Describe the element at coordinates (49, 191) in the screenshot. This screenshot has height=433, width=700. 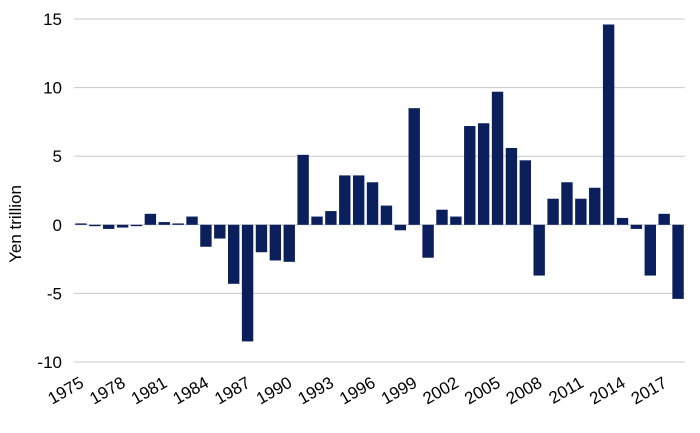
I see `y-axis-tick-labels: -10 -5 0 5 10 15` at that location.